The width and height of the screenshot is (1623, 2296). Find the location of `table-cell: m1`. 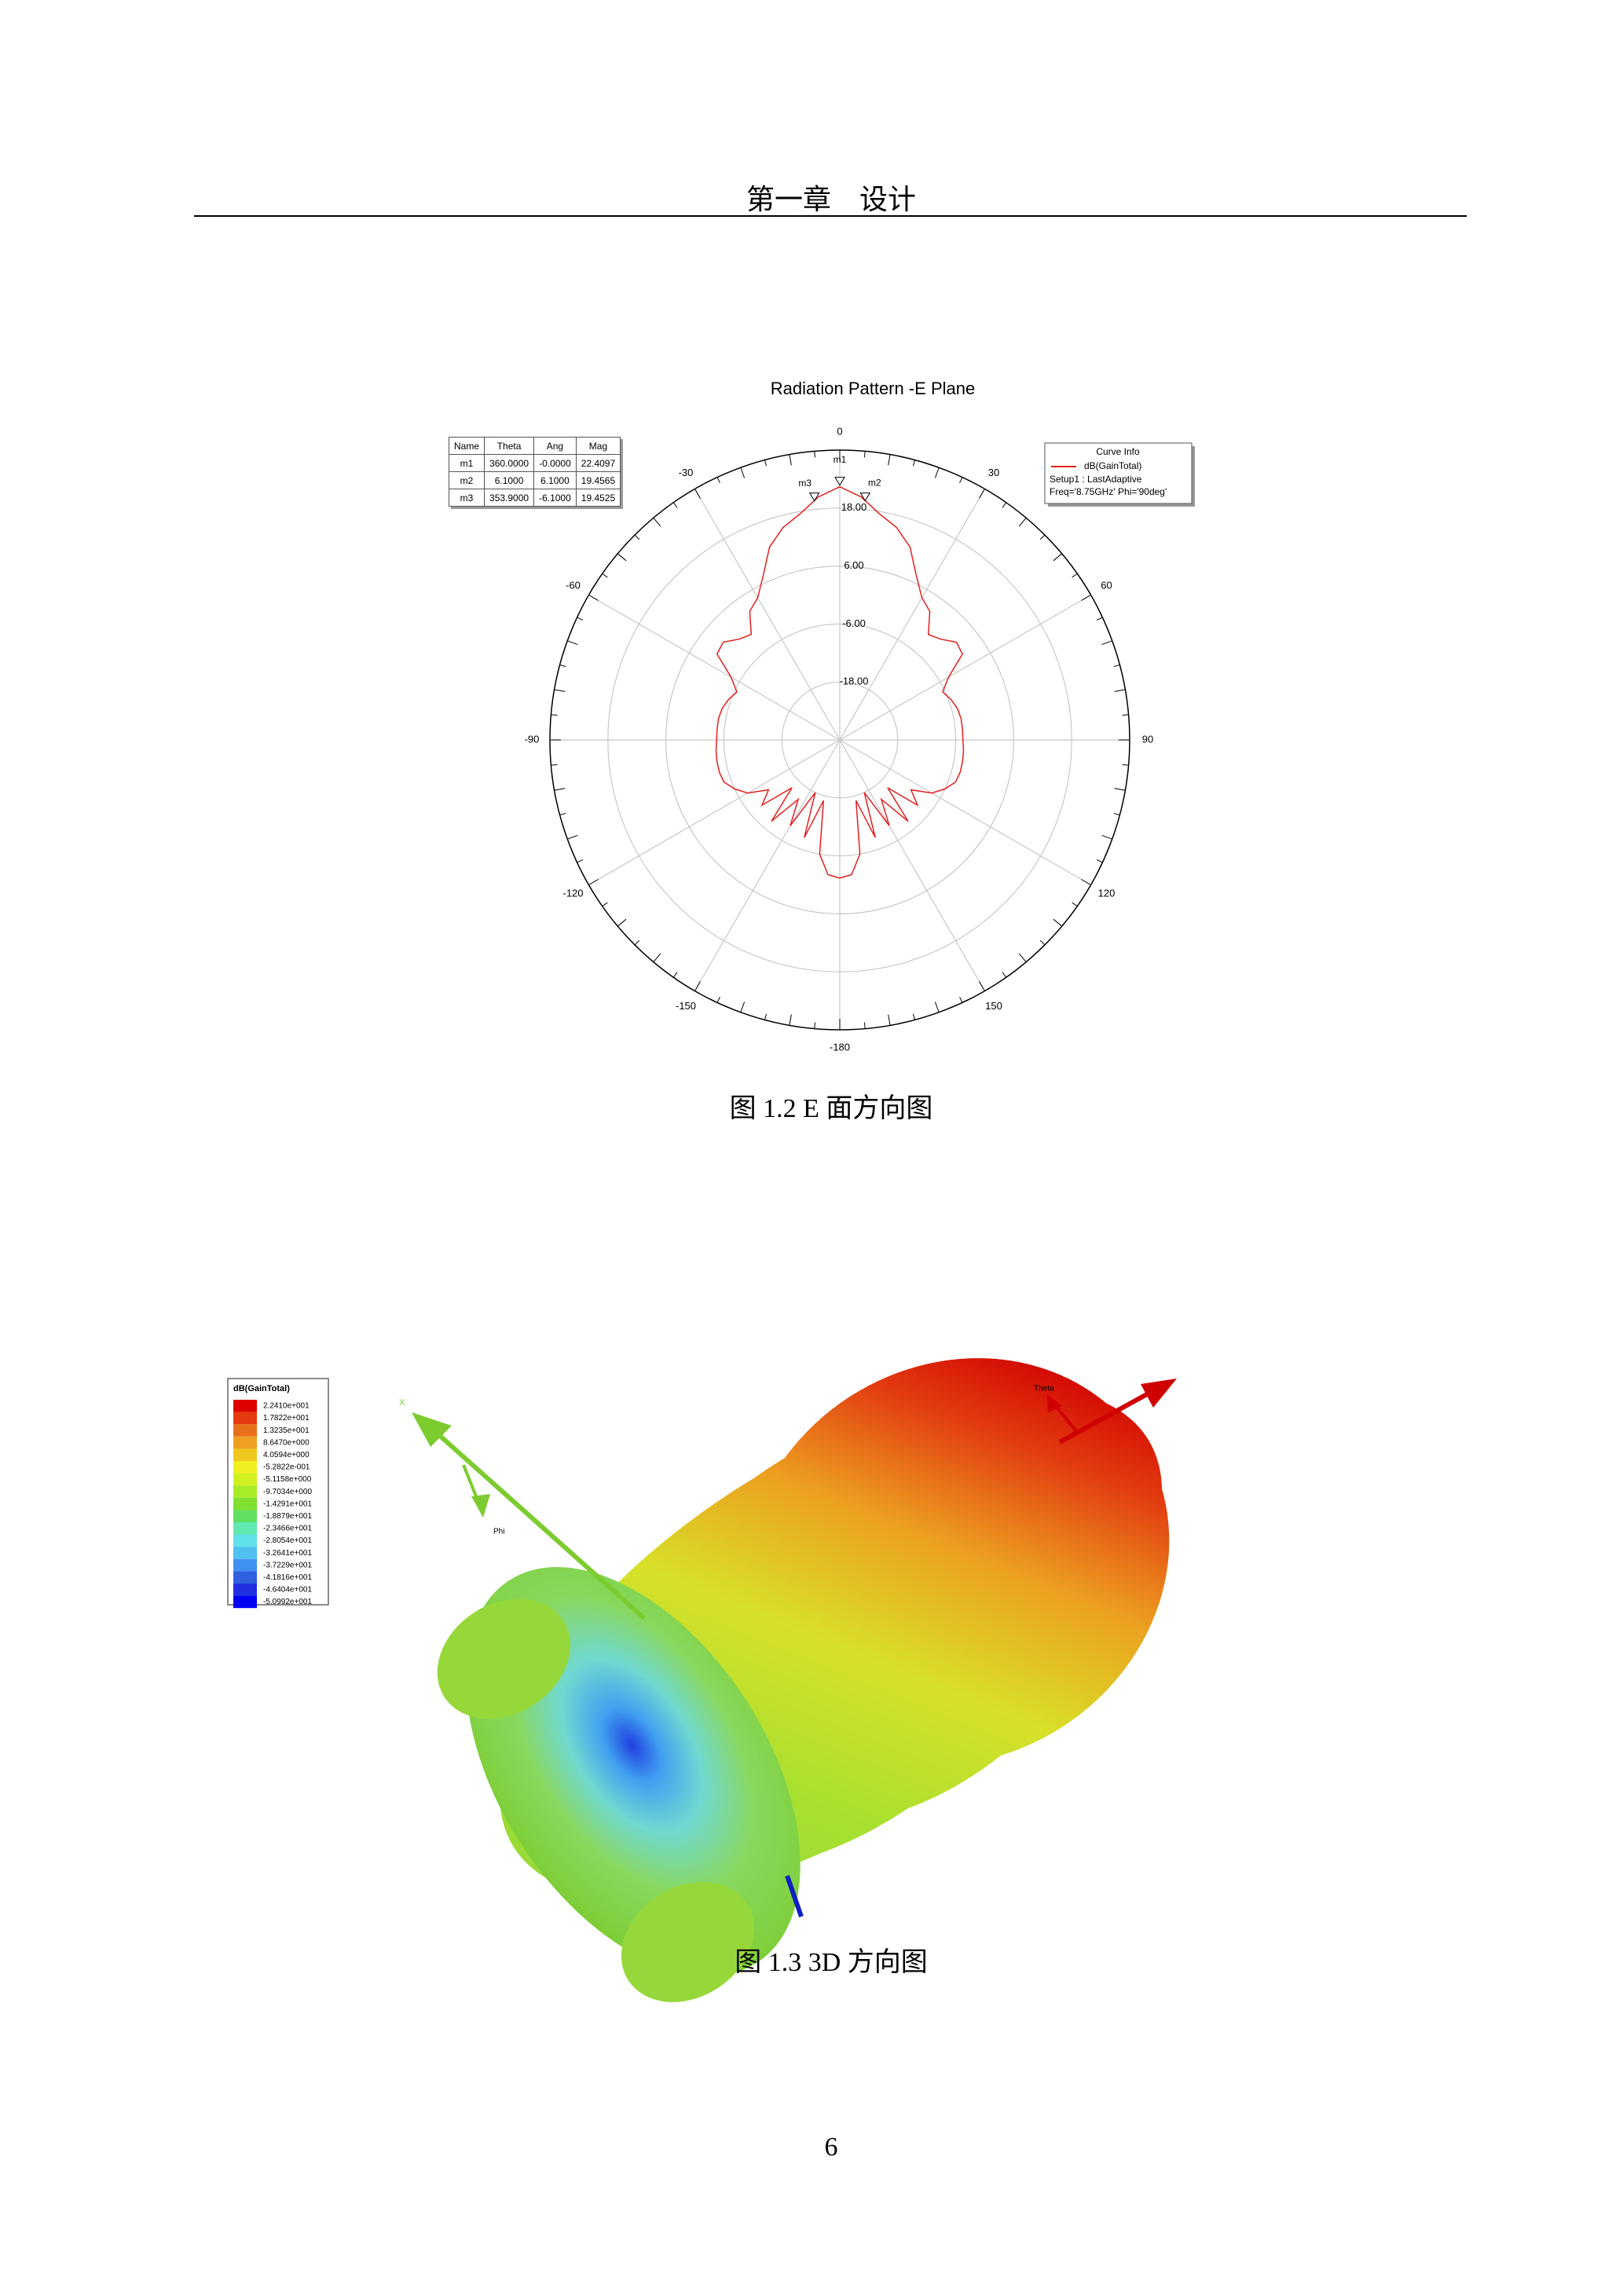

table-cell: m1 is located at coordinates (466, 463).